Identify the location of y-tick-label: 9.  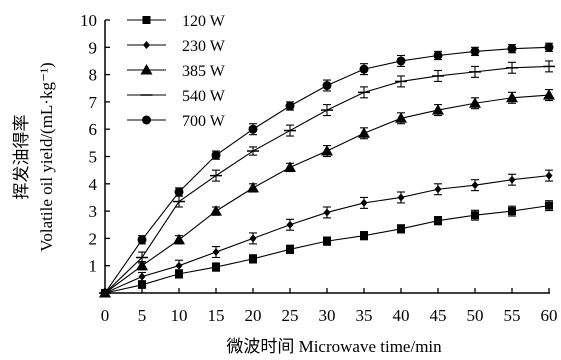
(93, 47).